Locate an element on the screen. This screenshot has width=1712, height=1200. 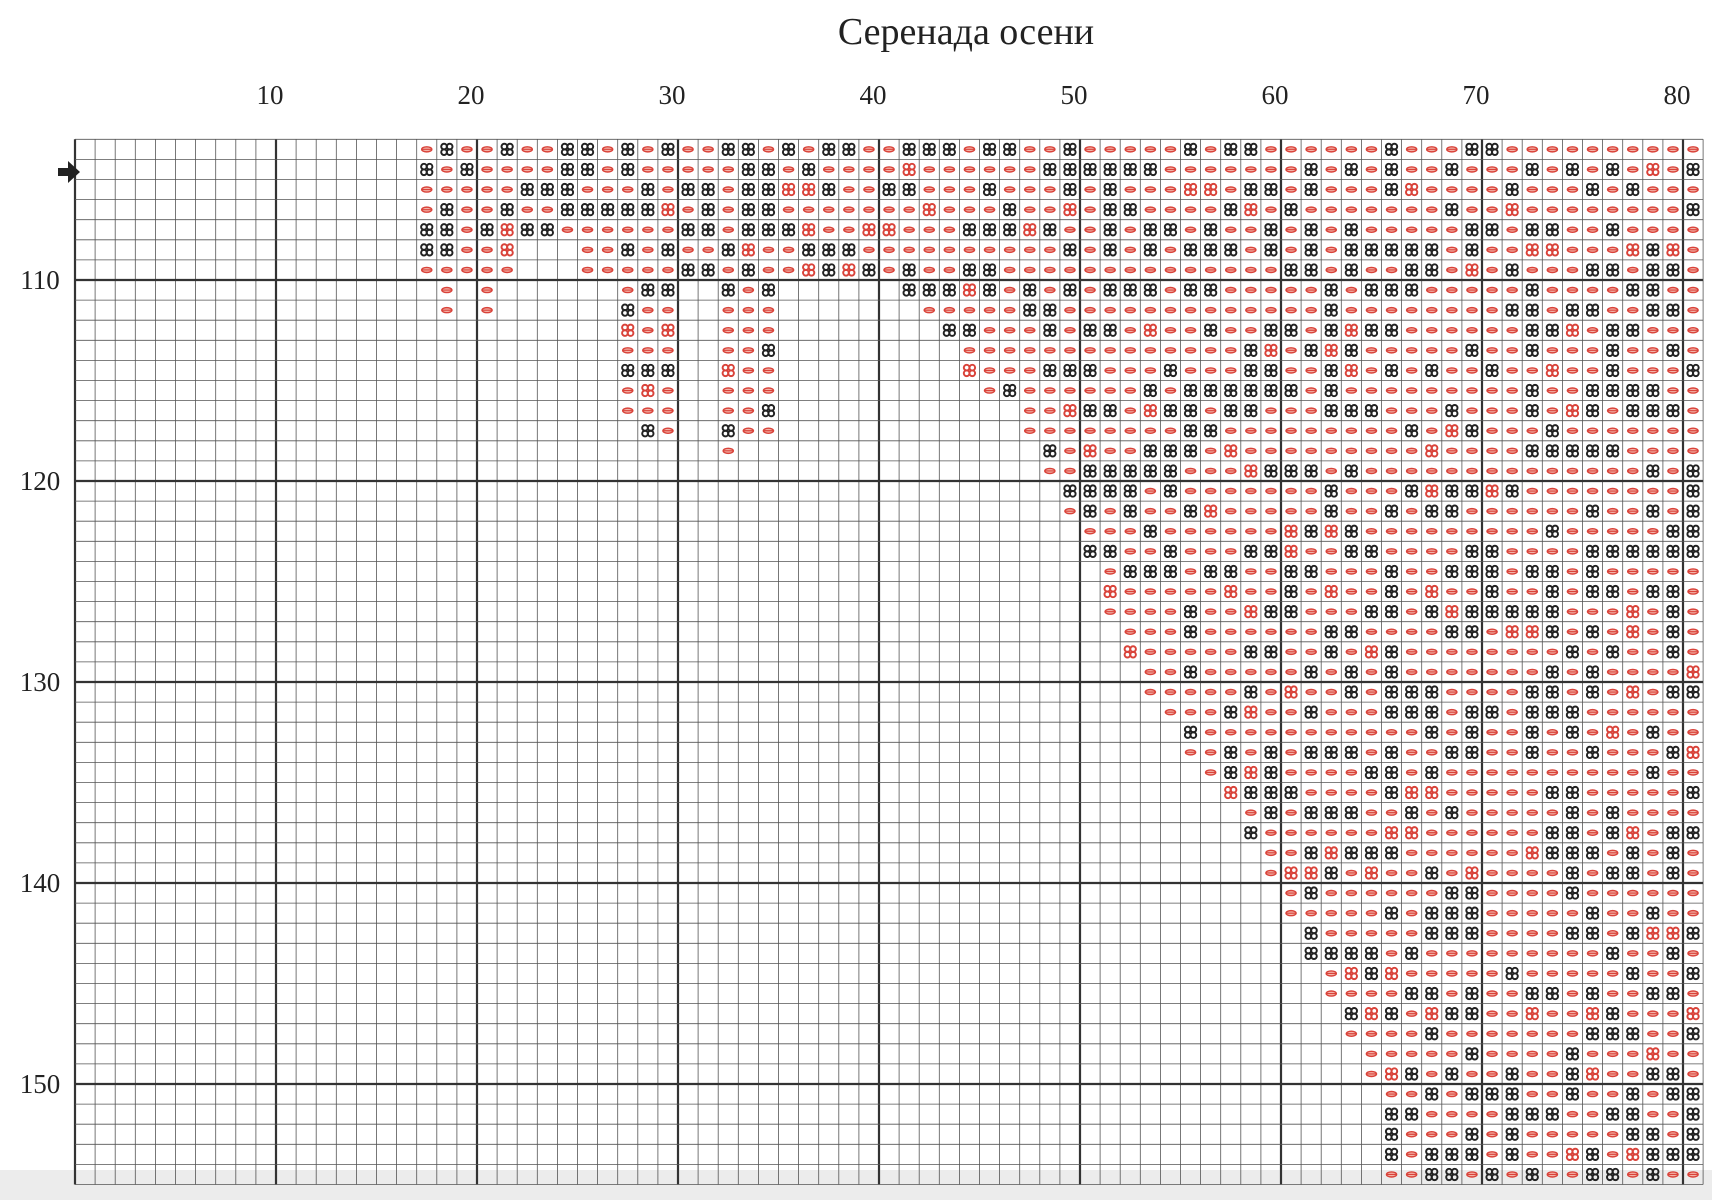
column-label: 60 is located at coordinates (1275, 95).